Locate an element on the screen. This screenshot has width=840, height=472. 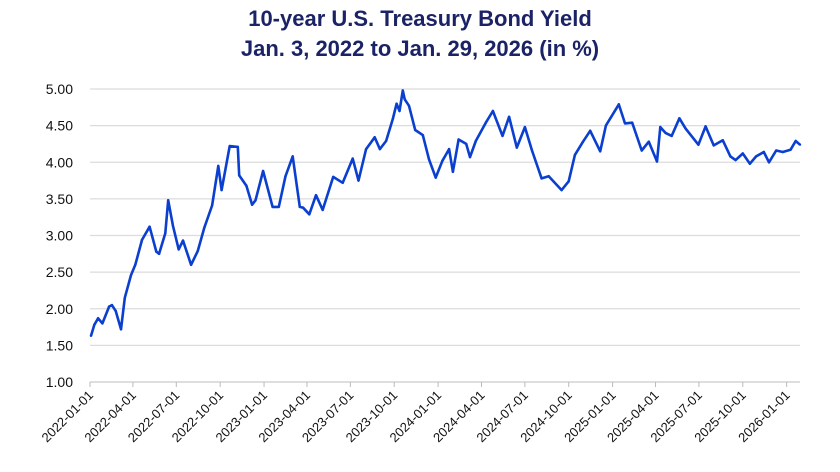
y-tick-label: 5.00 is located at coordinates (59, 89).